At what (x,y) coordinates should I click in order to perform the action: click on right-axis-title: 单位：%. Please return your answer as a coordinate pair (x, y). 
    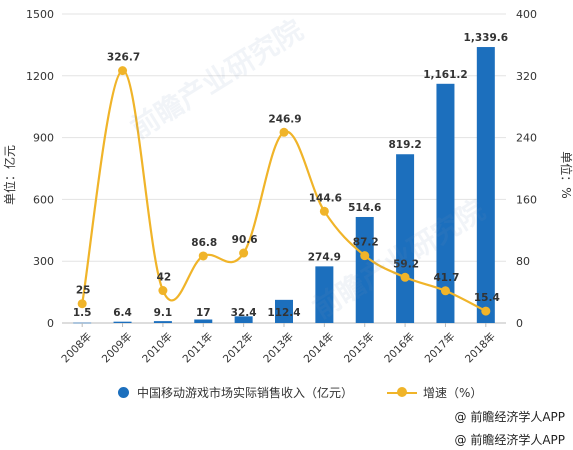
    Looking at the image, I should click on (566, 174).